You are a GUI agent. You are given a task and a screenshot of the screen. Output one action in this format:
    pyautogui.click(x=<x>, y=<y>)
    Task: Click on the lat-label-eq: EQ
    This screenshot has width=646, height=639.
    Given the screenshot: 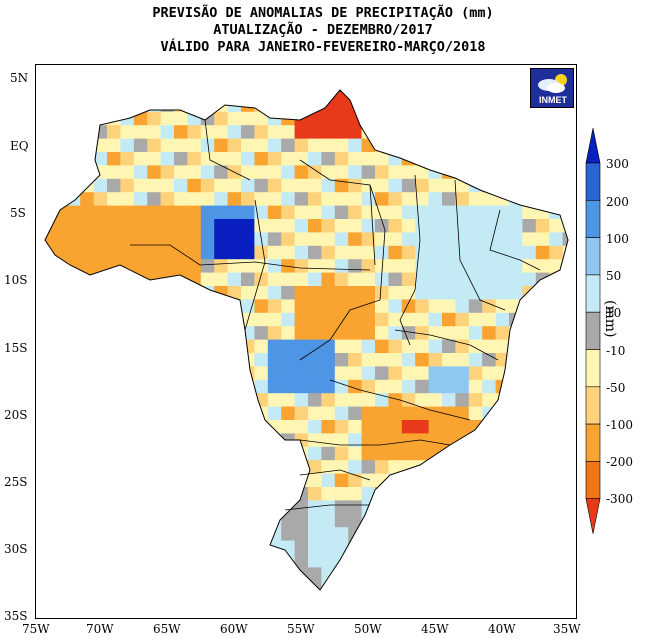 What is the action you would take?
    pyautogui.click(x=19, y=146)
    